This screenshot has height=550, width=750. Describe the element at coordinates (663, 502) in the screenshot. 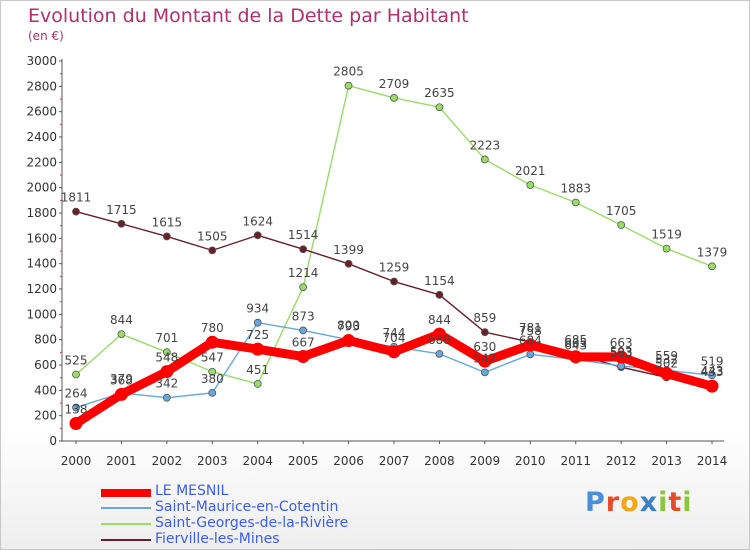

I see `logo-letter: i` at that location.